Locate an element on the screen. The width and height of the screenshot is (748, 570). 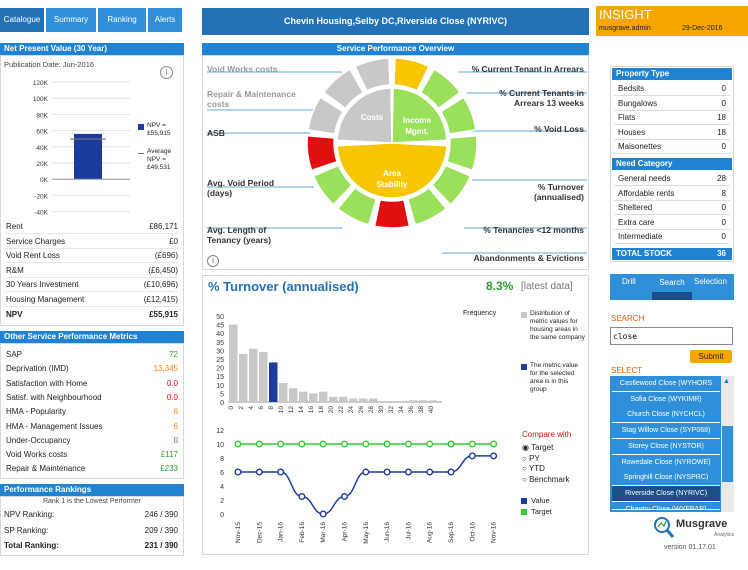
tab-catalogue: Catalogue is located at coordinates (22, 20).